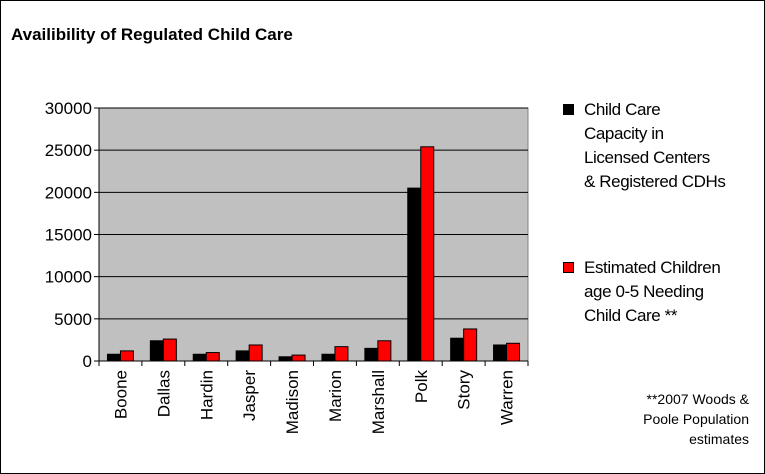  Describe the element at coordinates (199, 357) in the screenshot. I see `bar-capacity-hardin` at that location.